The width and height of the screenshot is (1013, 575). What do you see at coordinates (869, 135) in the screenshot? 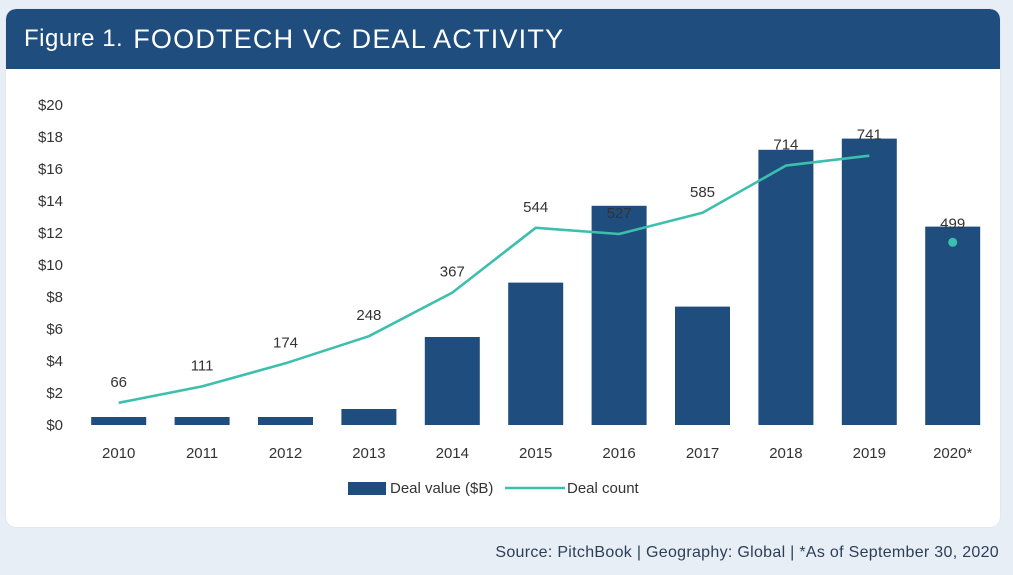
I see `deal-count-label: 741` at bounding box center [869, 135].